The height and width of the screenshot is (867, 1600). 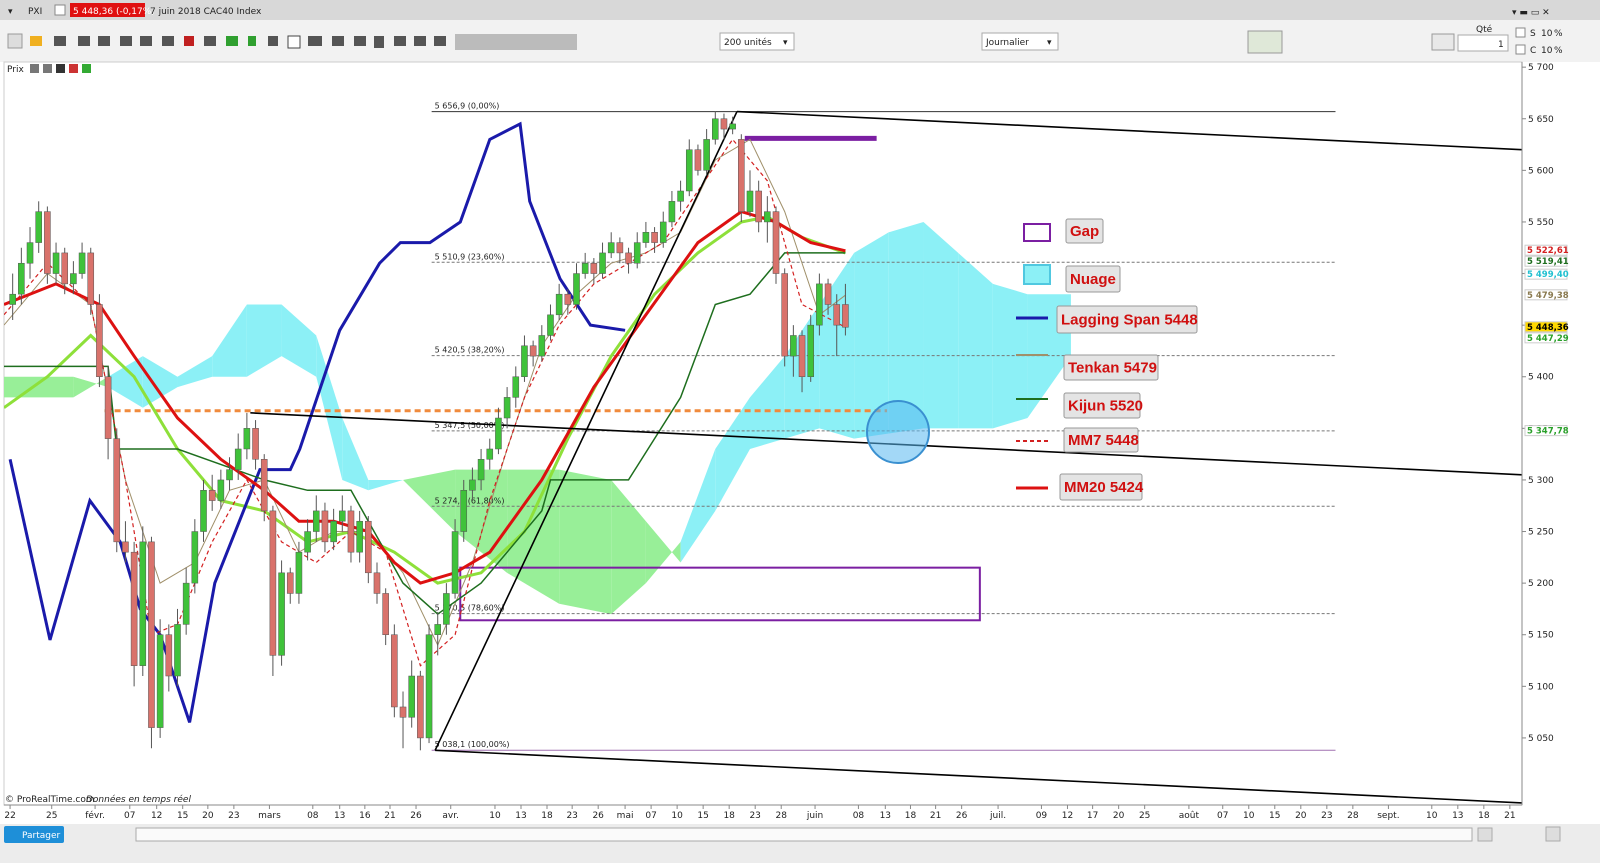 What do you see at coordinates (1553, 834) in the screenshot?
I see `resize-button` at bounding box center [1553, 834].